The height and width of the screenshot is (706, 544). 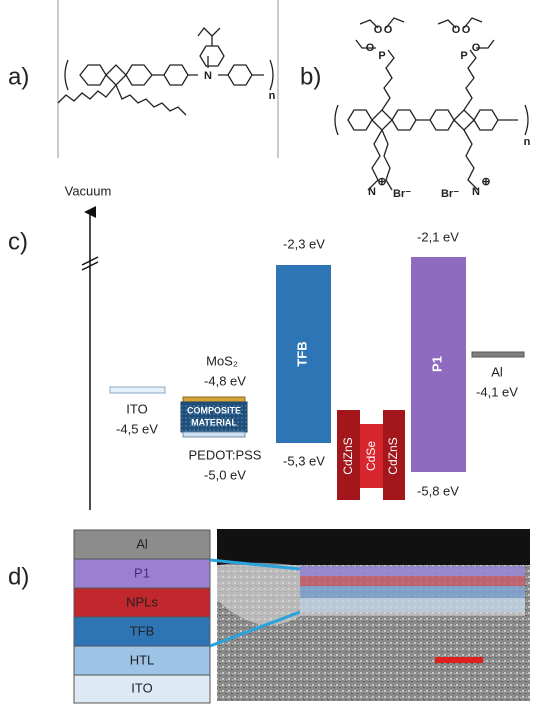 What do you see at coordinates (214, 434) in the screenshot?
I see `pedot-level` at bounding box center [214, 434].